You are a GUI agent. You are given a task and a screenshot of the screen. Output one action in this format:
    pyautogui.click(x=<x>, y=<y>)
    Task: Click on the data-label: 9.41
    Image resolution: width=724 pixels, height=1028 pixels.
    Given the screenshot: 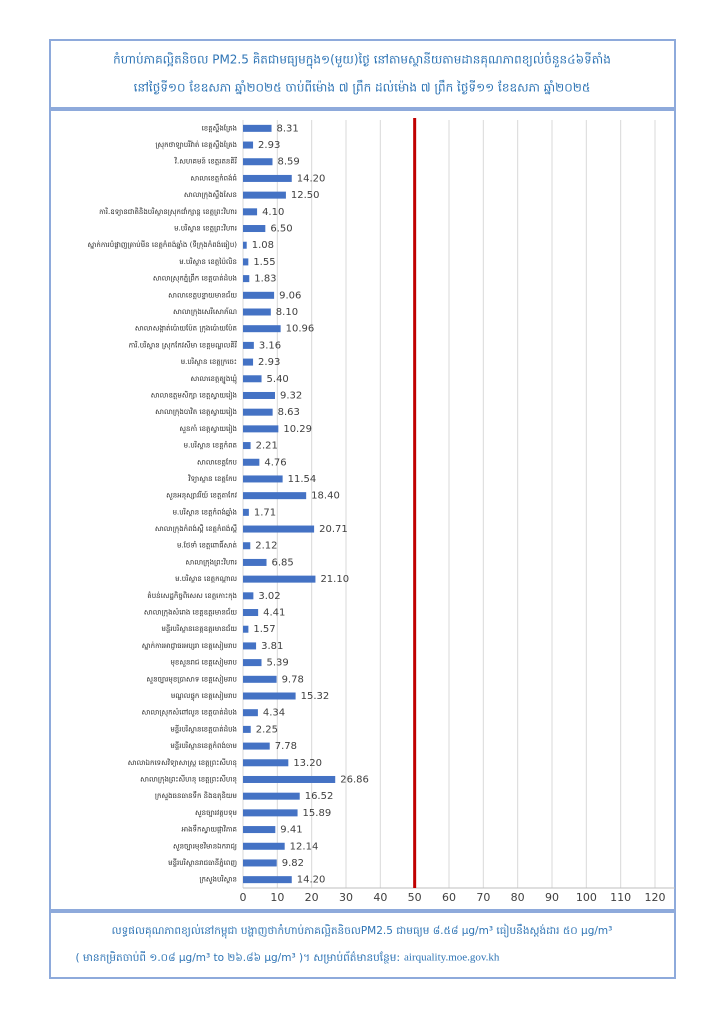 What is the action you would take?
    pyautogui.click(x=291, y=830)
    